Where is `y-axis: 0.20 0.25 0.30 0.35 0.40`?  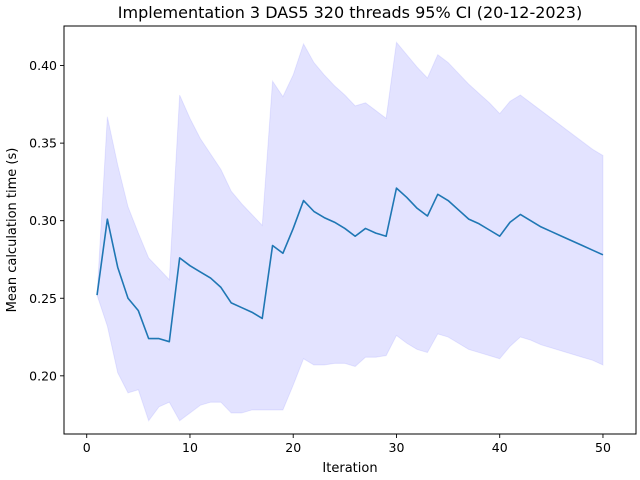 y-axis: 0.20 0.25 0.30 0.35 0.40 is located at coordinates (46, 220).